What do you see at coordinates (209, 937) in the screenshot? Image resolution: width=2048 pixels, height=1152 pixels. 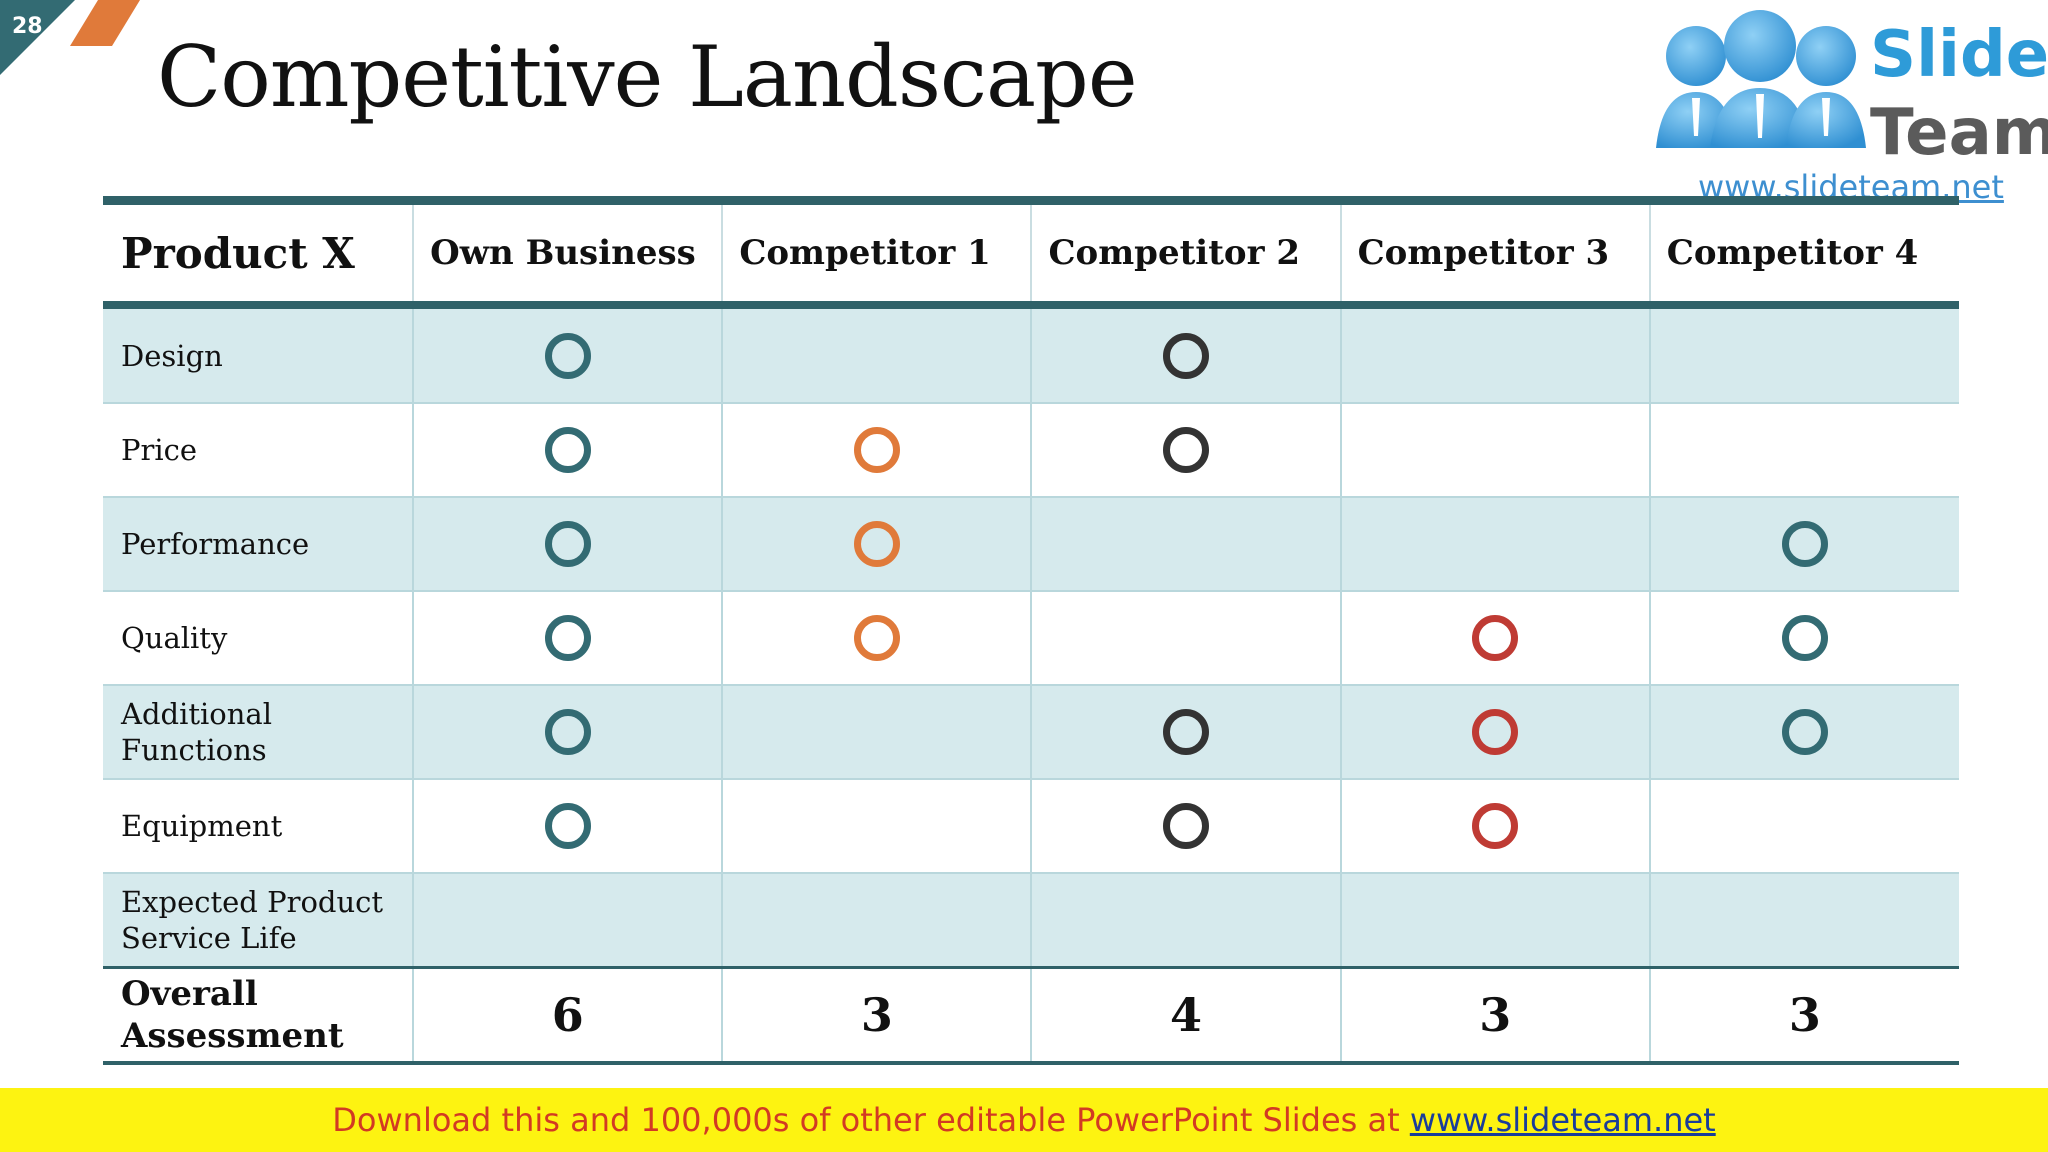 I see `row-label-line: Service Life` at bounding box center [209, 937].